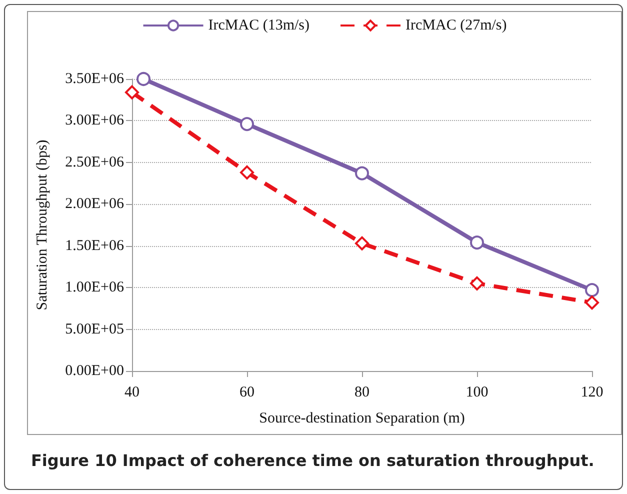 Image resolution: width=627 pixels, height=494 pixels. I want to click on x-tick-label: 60, so click(247, 392).